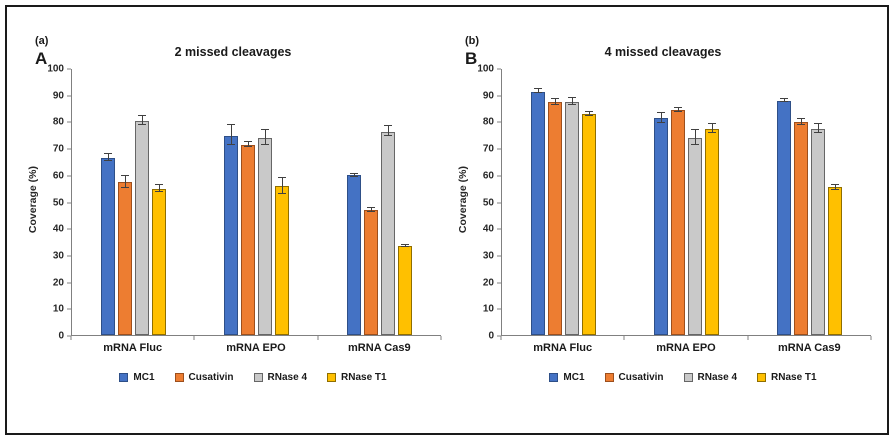  I want to click on legend-item-rnase-t1: RNase T1, so click(787, 377).